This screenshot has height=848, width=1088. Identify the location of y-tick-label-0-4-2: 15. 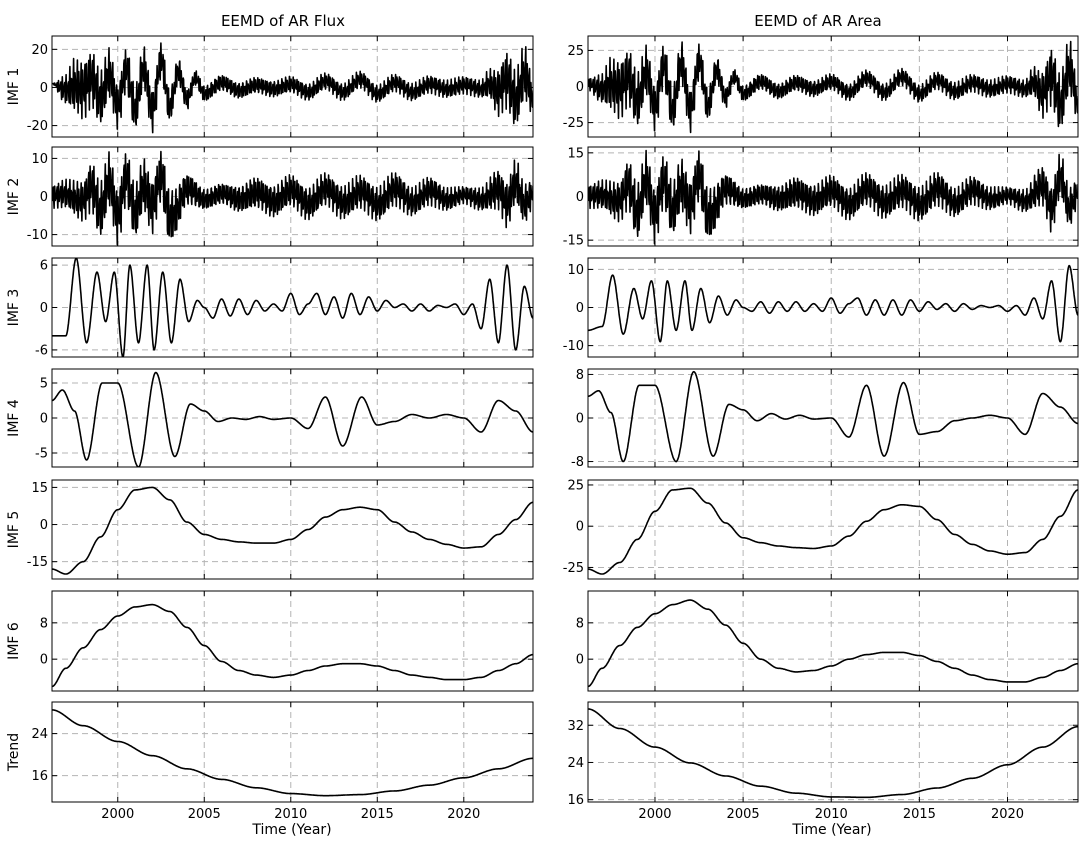
(39, 488).